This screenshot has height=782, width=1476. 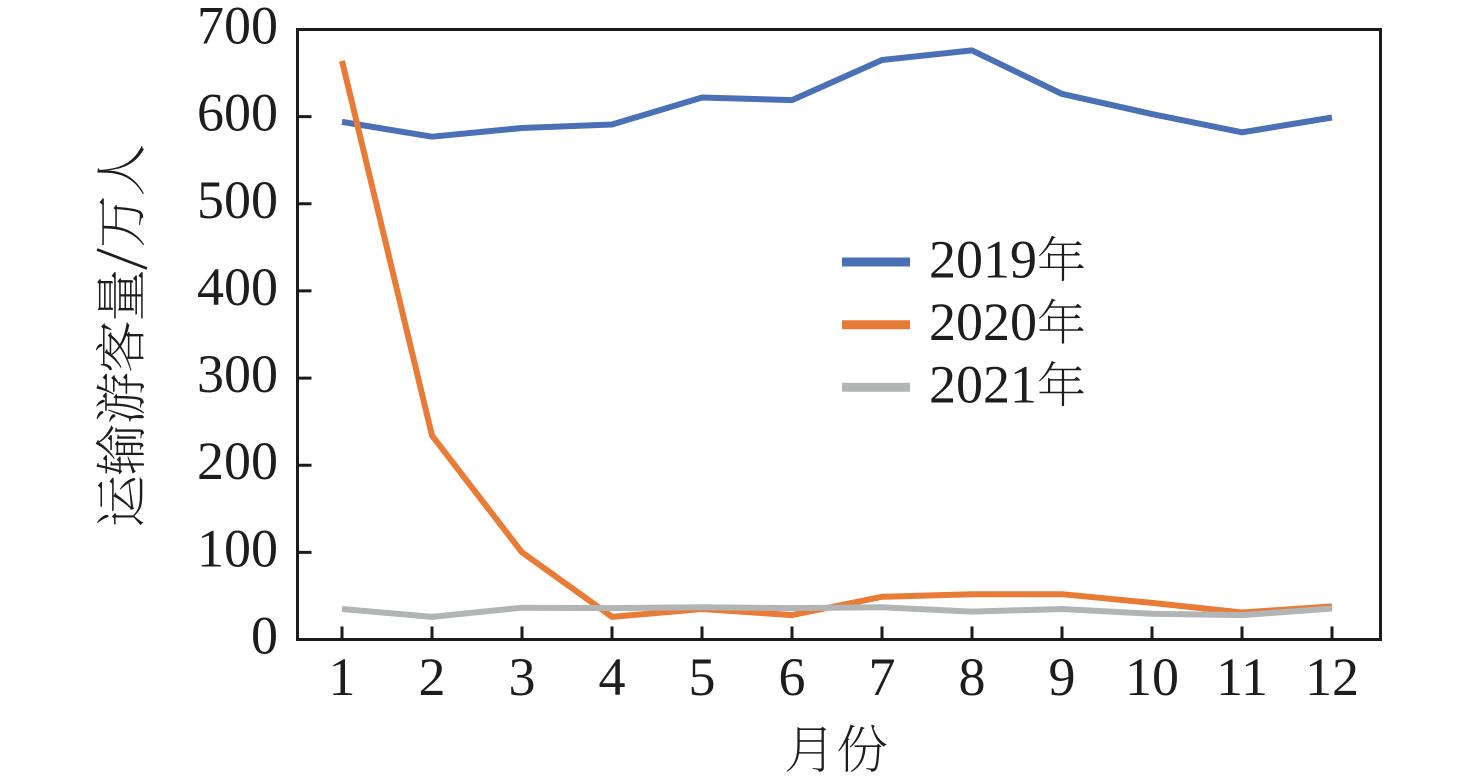 I want to click on svg-text: 5, so click(x=702, y=677).